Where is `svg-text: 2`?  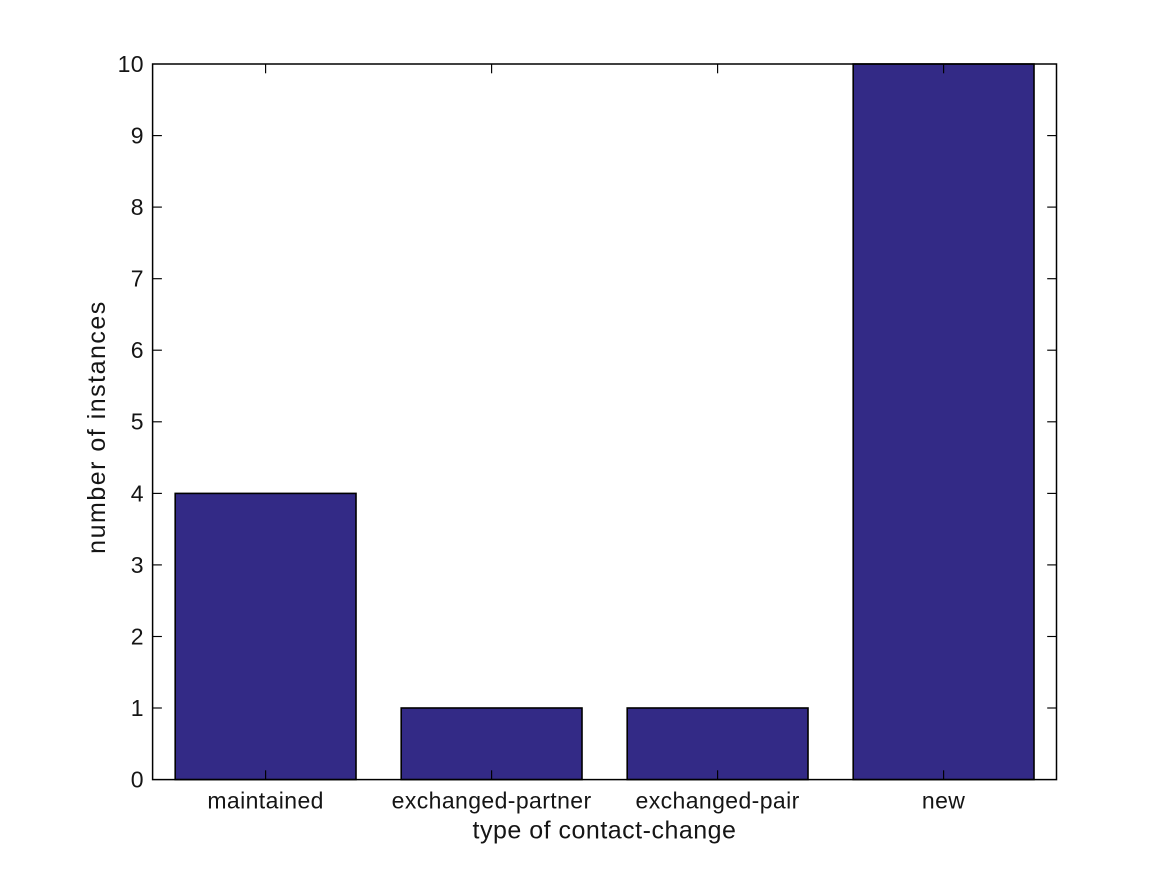 svg-text: 2 is located at coordinates (137, 636).